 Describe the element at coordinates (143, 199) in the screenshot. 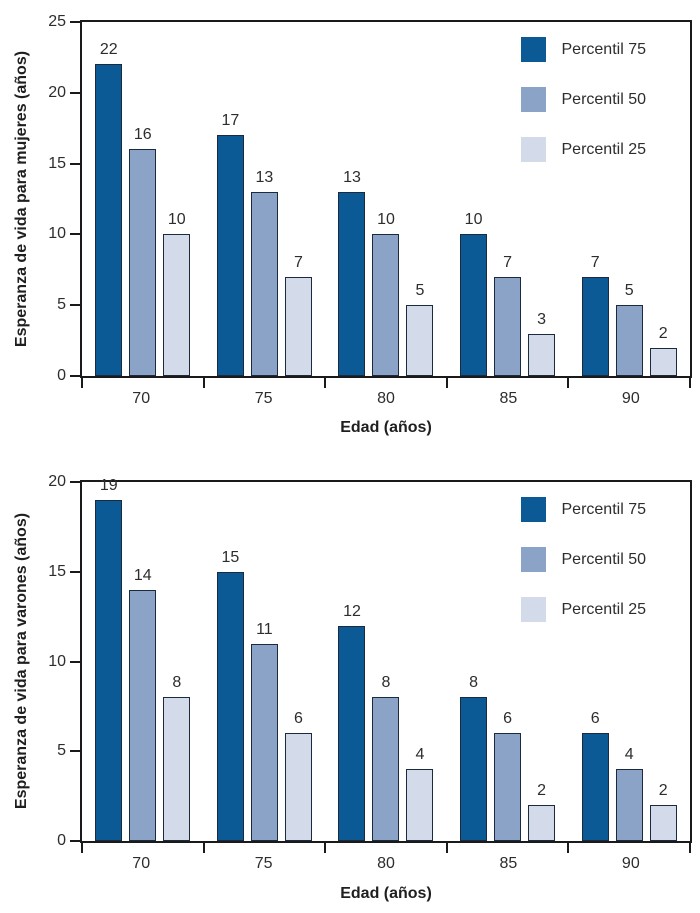

I see `bar-group-70: 22 16 10` at that location.